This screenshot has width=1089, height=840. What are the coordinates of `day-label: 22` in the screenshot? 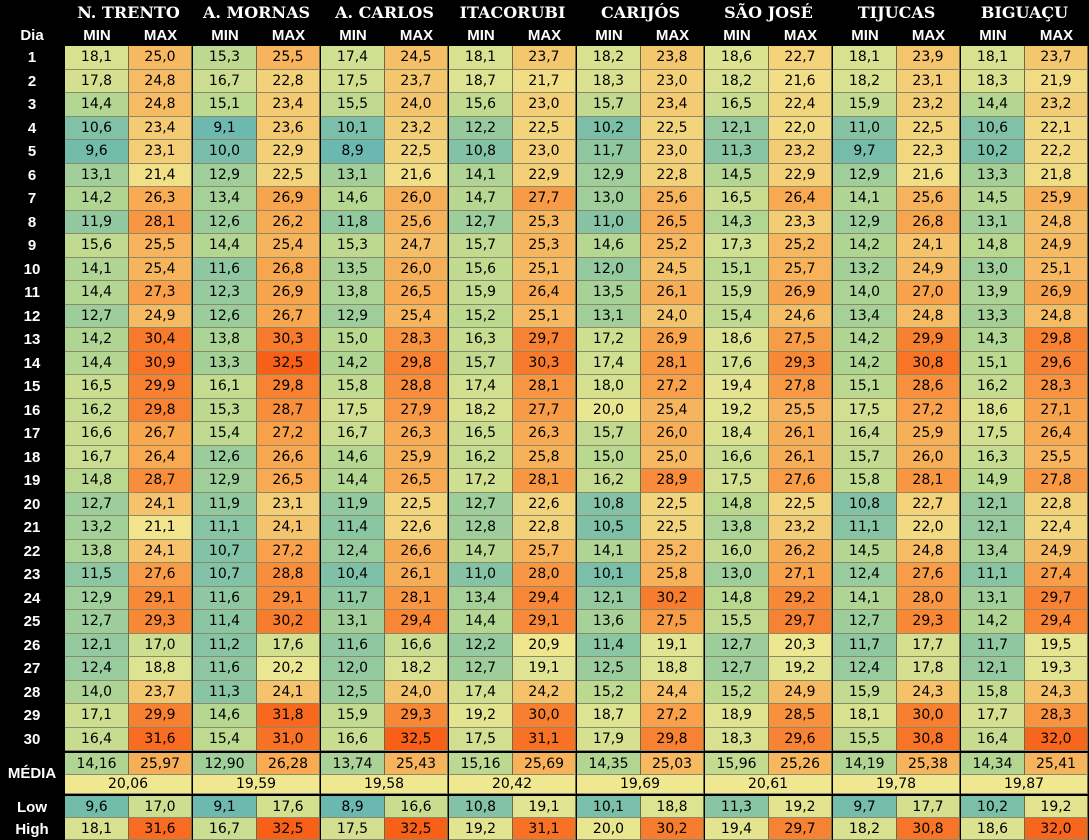 It's located at (32, 551).